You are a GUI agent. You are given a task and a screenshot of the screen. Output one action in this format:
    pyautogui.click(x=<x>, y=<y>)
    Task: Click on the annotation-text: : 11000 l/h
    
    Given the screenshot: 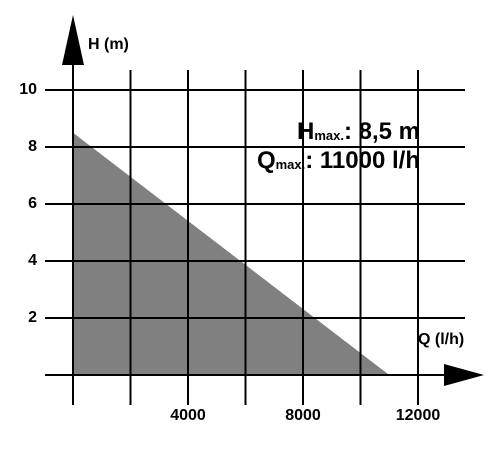 What is the action you would take?
    pyautogui.click(x=362, y=160)
    